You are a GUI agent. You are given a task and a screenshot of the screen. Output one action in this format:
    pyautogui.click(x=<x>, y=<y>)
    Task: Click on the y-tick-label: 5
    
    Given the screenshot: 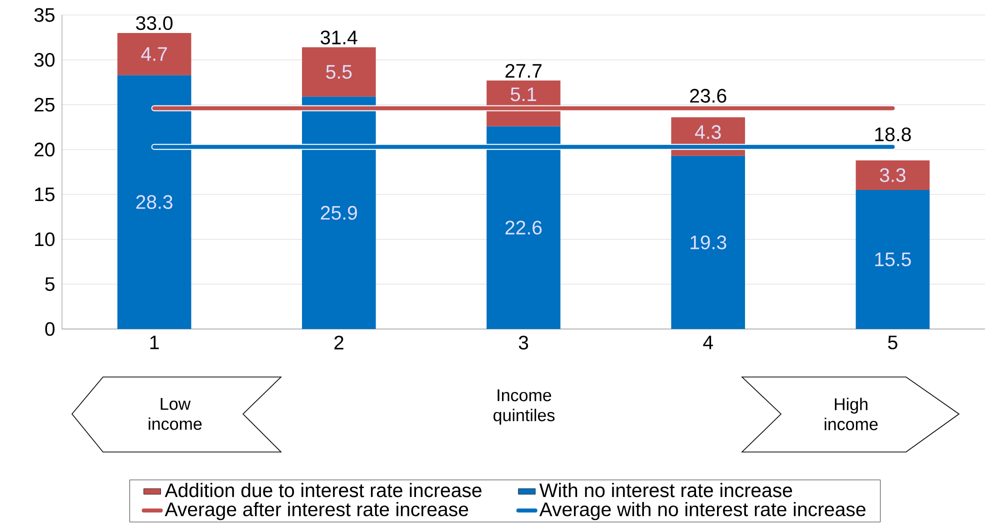 What is the action you would take?
    pyautogui.click(x=49, y=284)
    